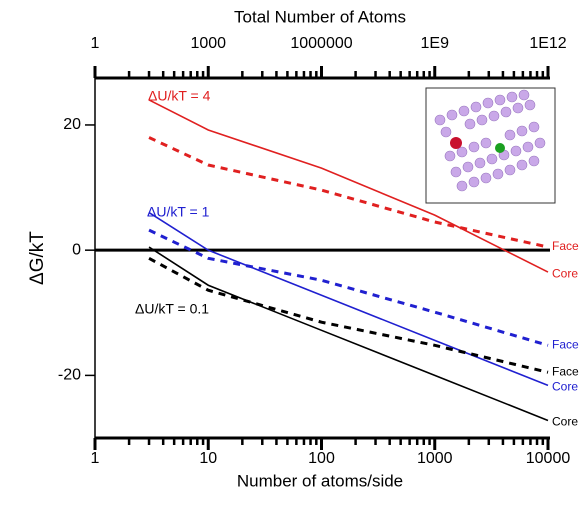  Describe the element at coordinates (490, 140) in the screenshot. I see `atoms` at that location.